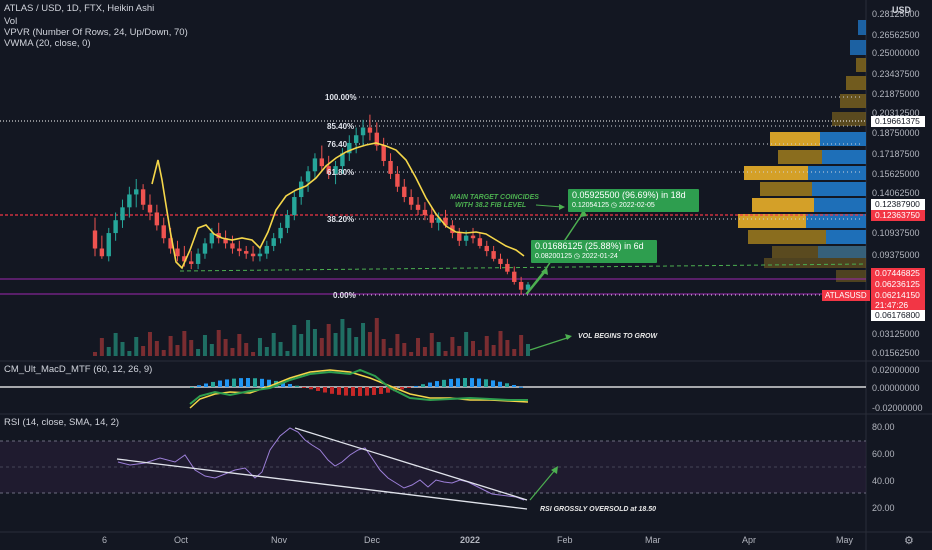 The image size is (932, 550). I want to click on price-tag-last: 0.06214150, so click(898, 295).